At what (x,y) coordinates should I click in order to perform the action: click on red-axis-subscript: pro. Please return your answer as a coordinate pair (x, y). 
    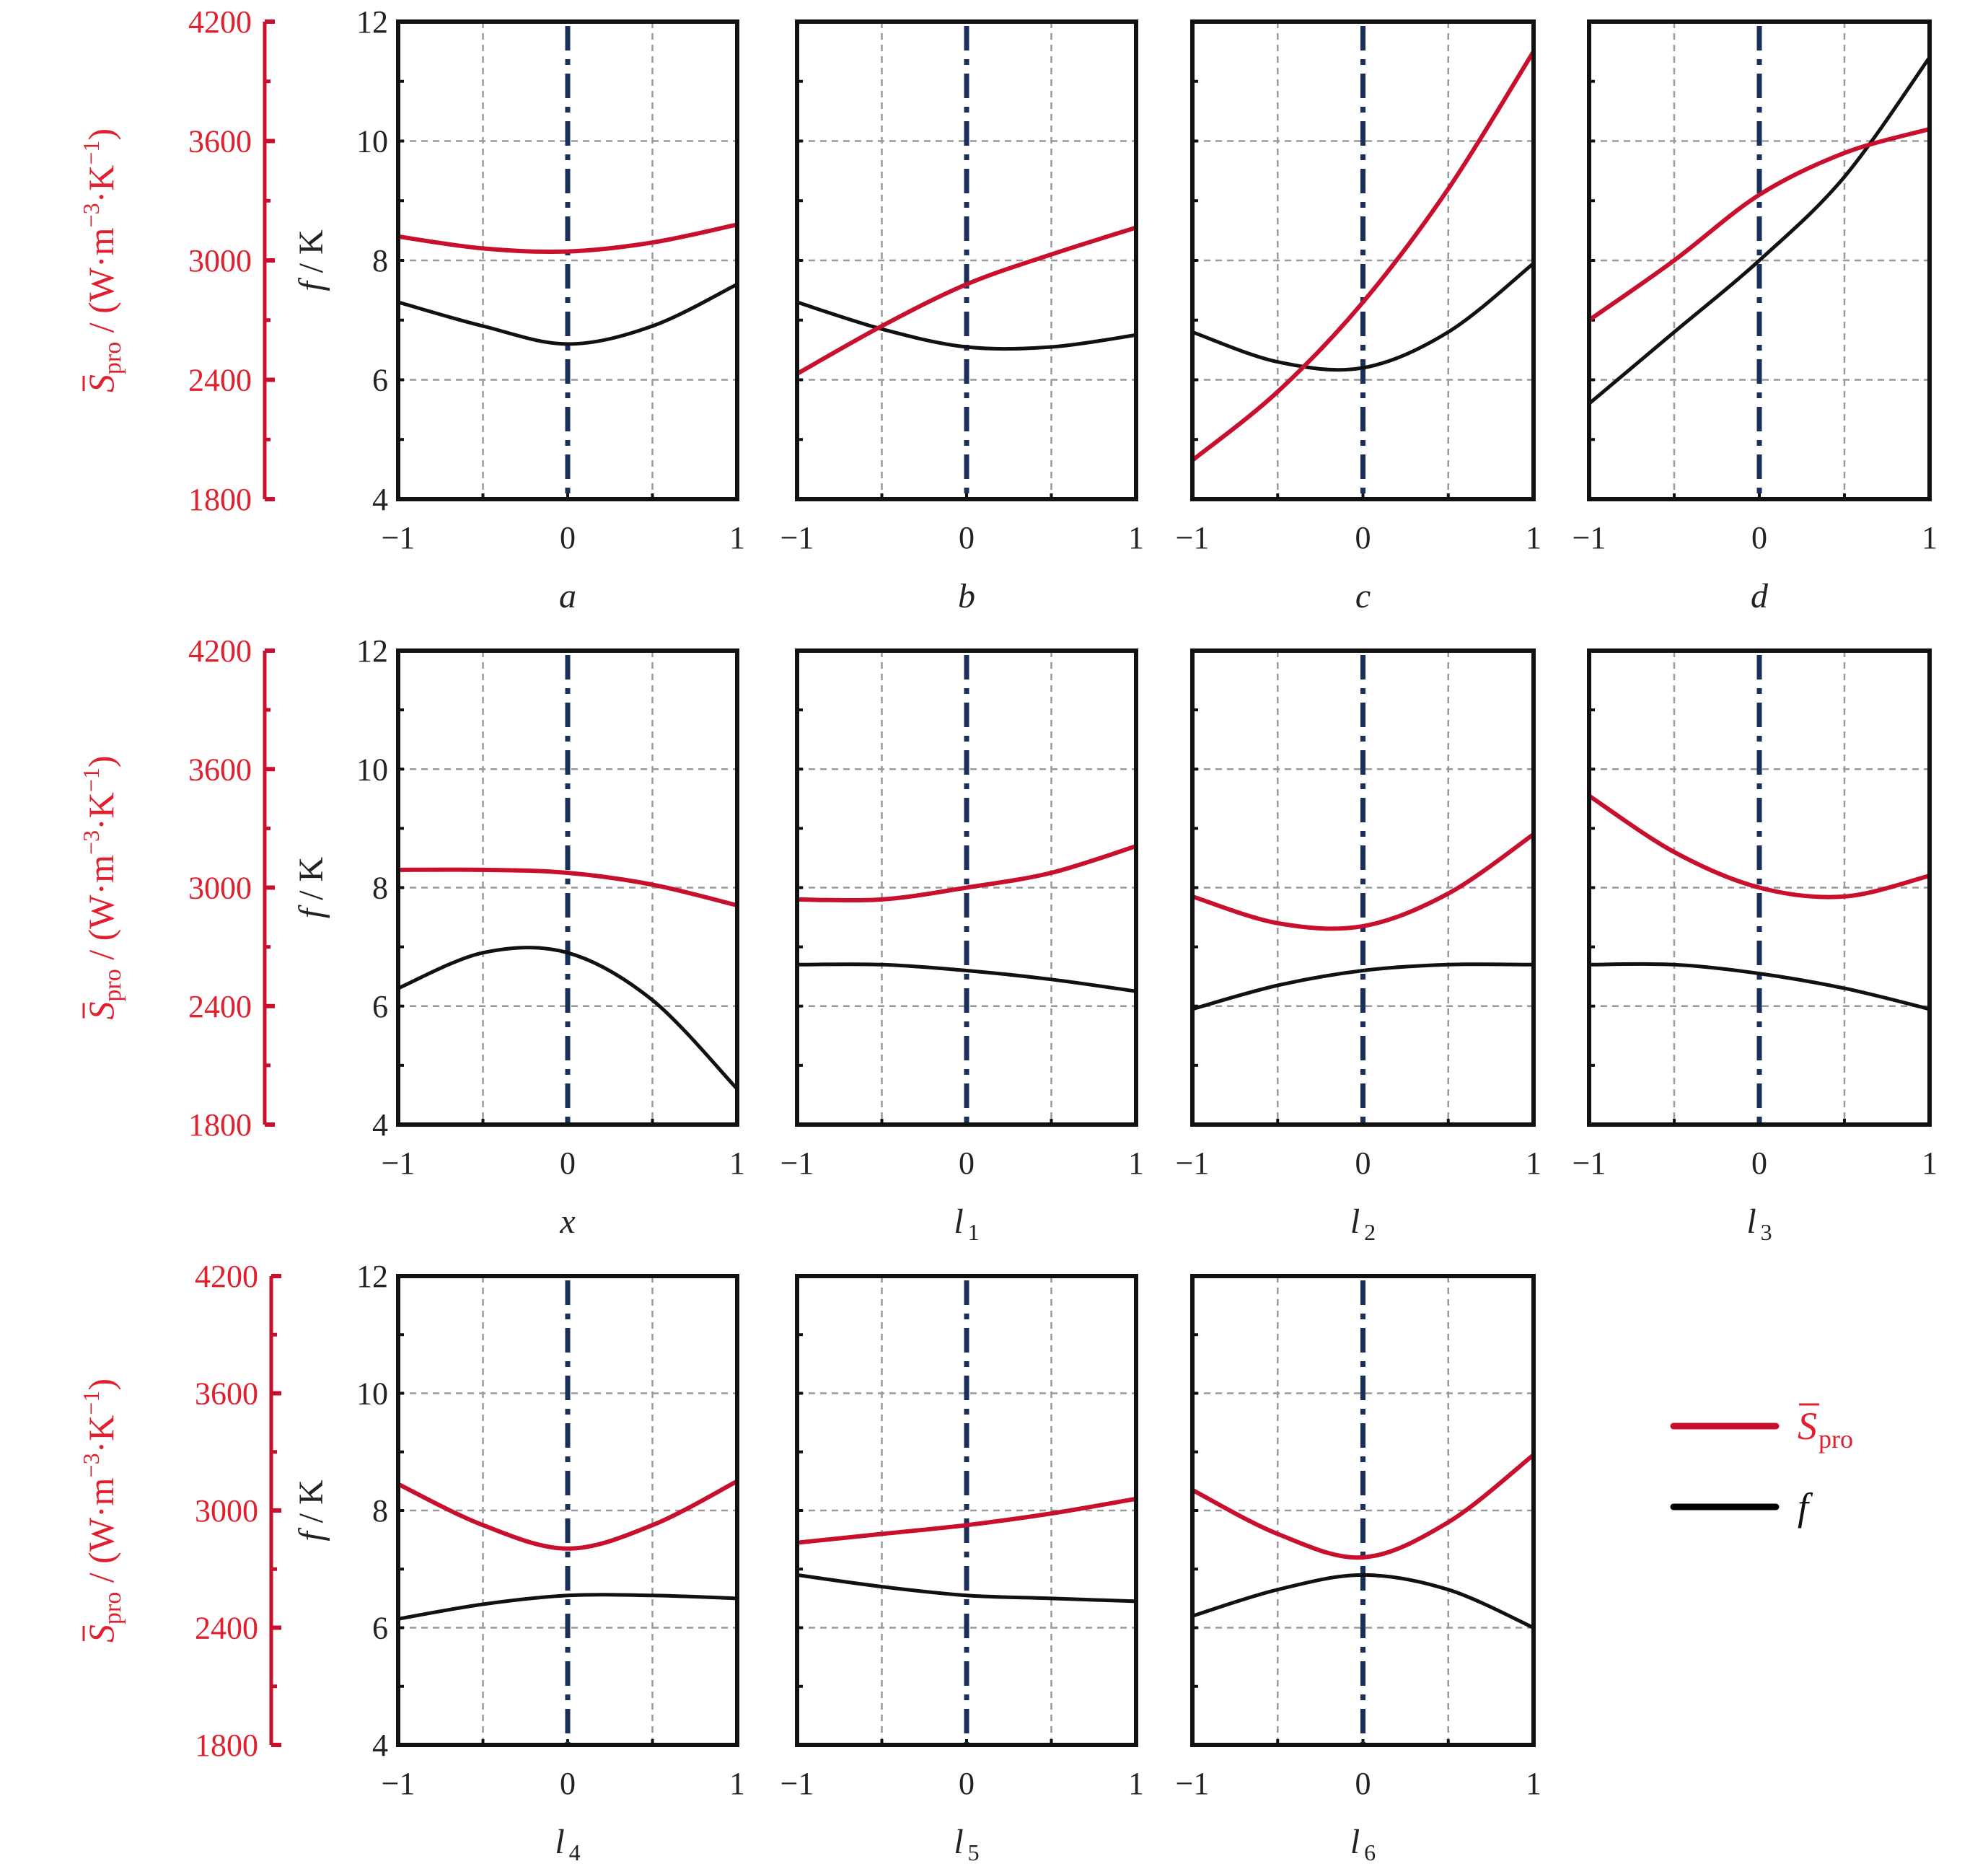
    Looking at the image, I should click on (113, 358).